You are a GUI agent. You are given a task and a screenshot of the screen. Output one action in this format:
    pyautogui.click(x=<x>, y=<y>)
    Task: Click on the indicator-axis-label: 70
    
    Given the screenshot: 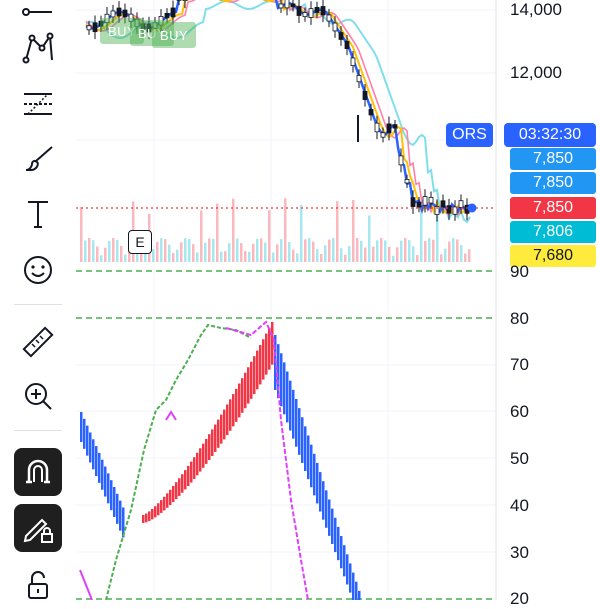 What is the action you would take?
    pyautogui.click(x=519, y=365)
    